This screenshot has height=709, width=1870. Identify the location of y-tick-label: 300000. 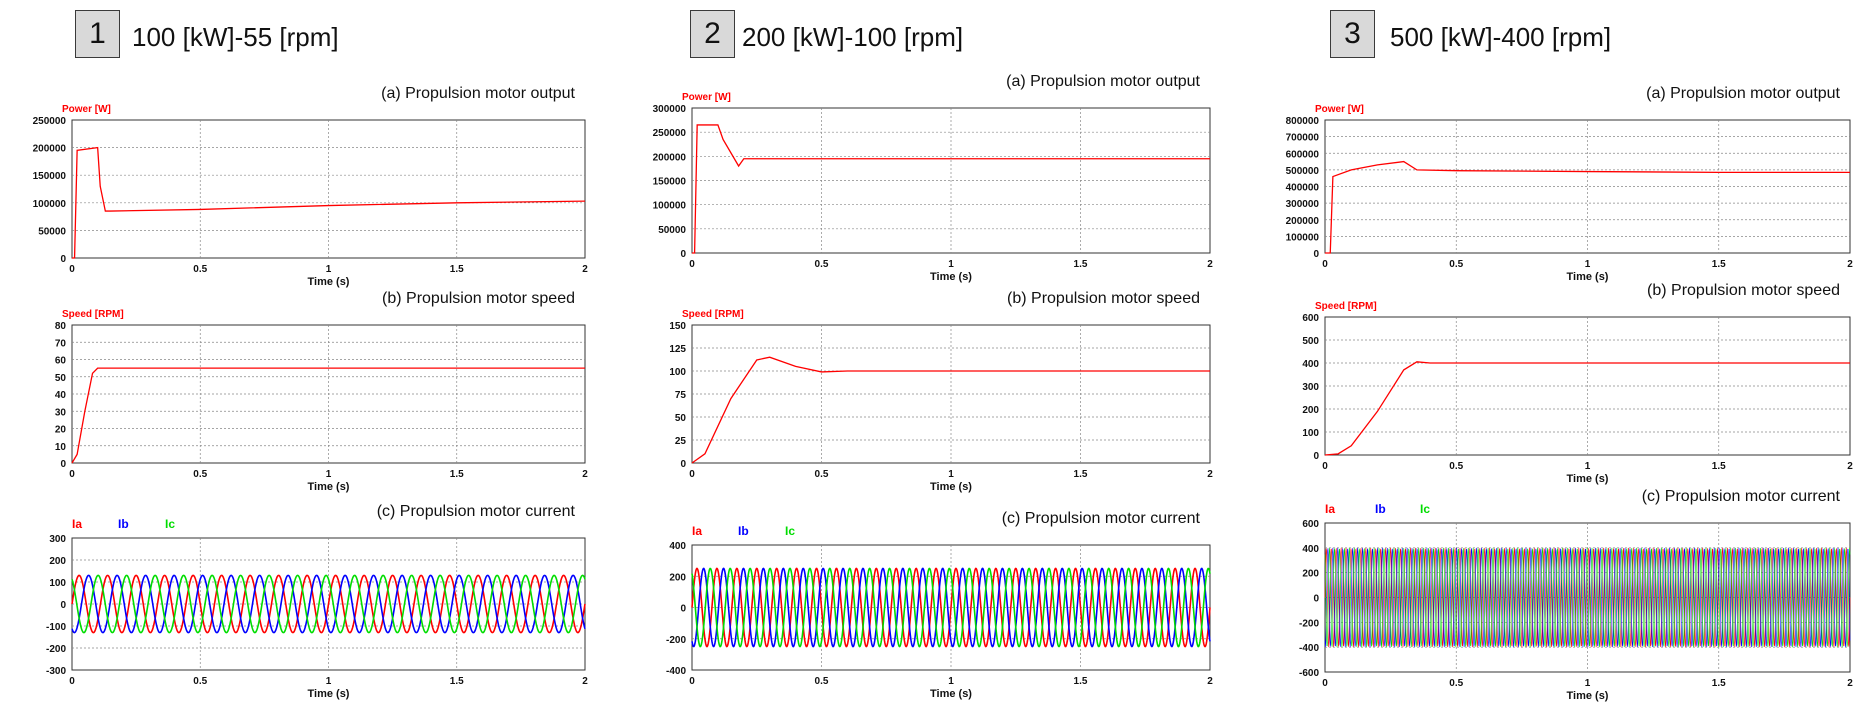
(1303, 204).